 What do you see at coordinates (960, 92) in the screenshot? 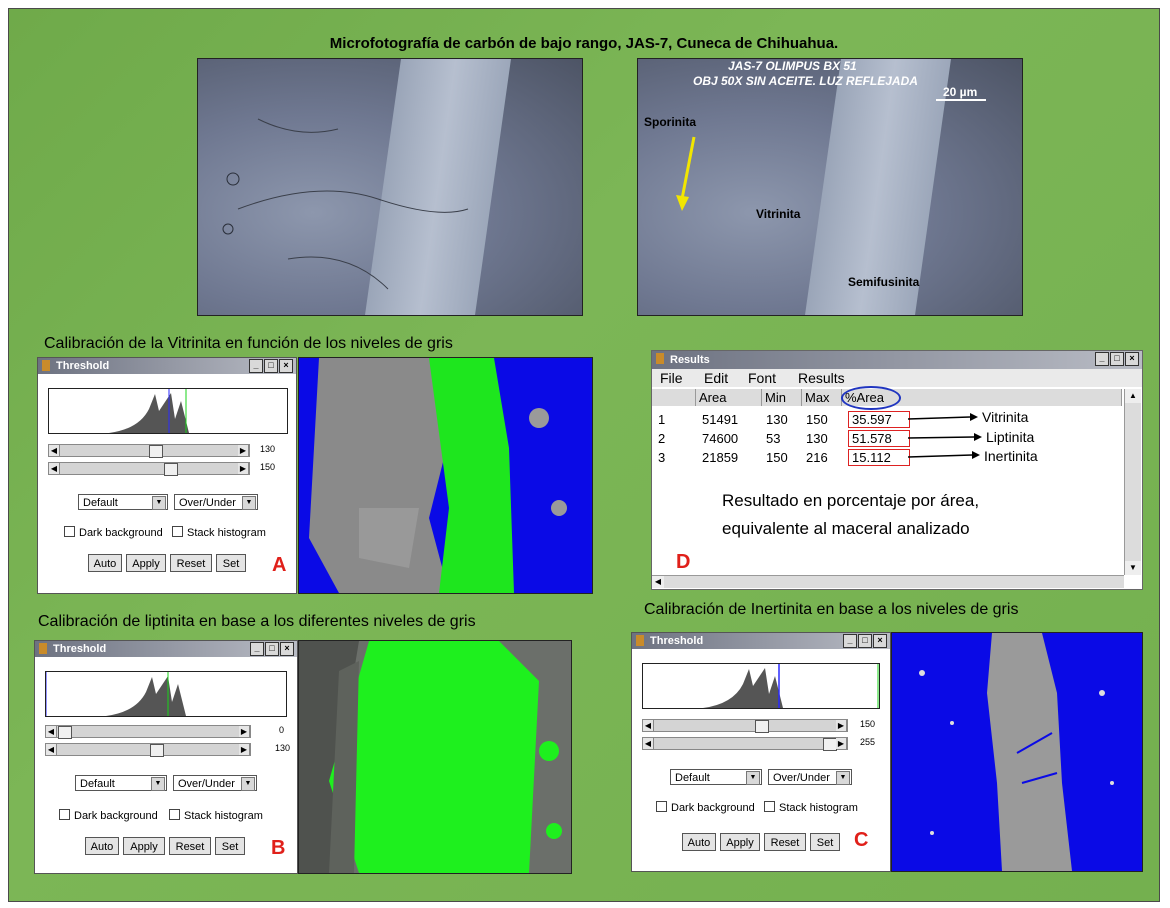
I see `scale-bar-label: 20 µm` at bounding box center [960, 92].